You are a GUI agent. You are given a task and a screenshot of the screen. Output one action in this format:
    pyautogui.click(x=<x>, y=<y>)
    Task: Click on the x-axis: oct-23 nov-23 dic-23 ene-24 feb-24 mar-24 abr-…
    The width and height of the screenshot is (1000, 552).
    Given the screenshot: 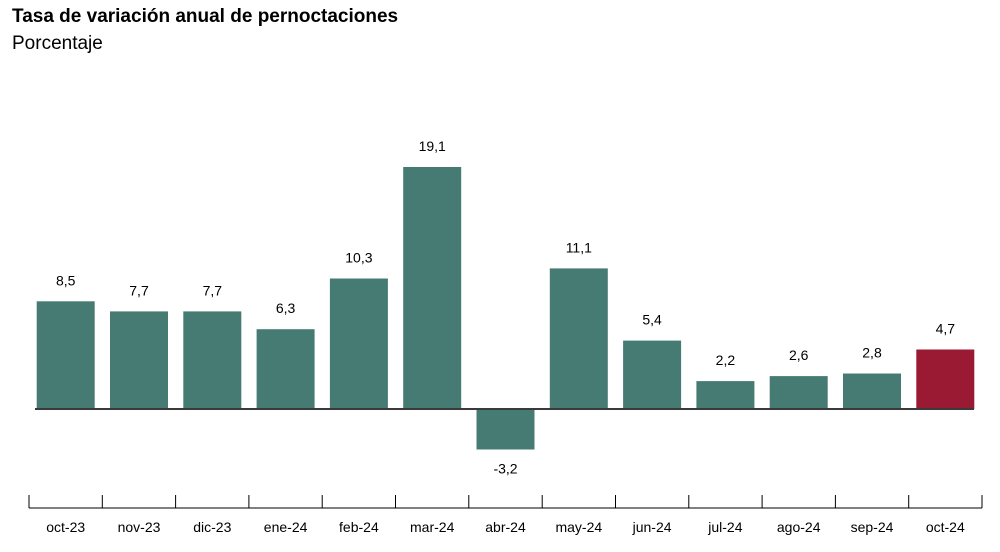 What is the action you would take?
    pyautogui.click(x=505, y=515)
    